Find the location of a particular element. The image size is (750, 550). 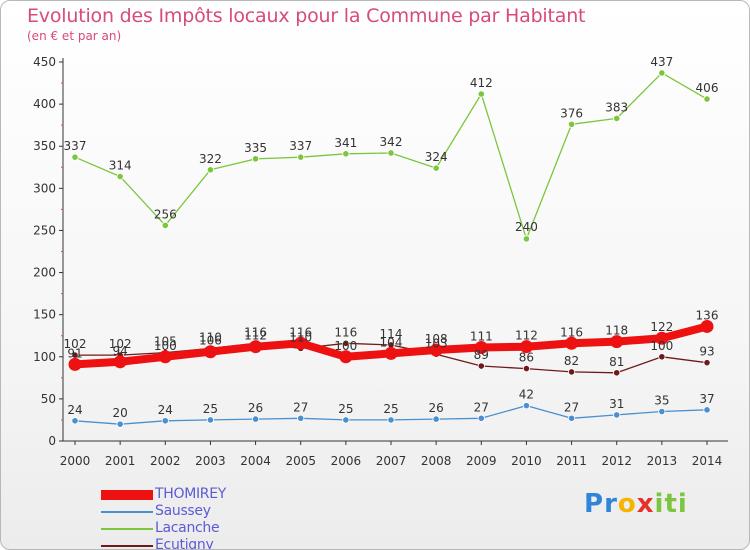

proxiti-logo: Proxiti is located at coordinates (636, 504).